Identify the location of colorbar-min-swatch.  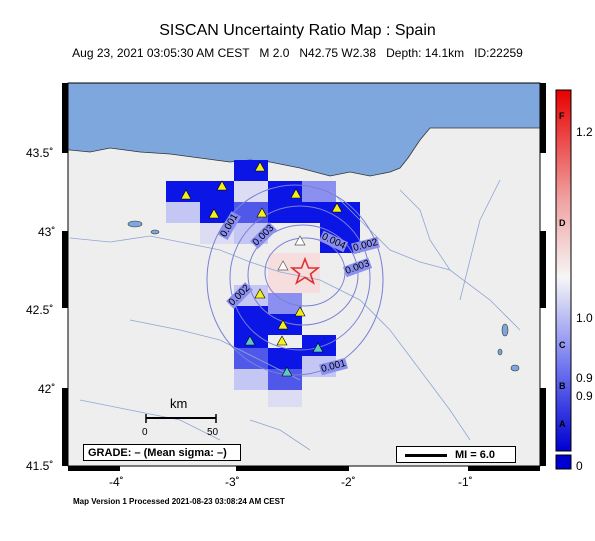
(563, 462).